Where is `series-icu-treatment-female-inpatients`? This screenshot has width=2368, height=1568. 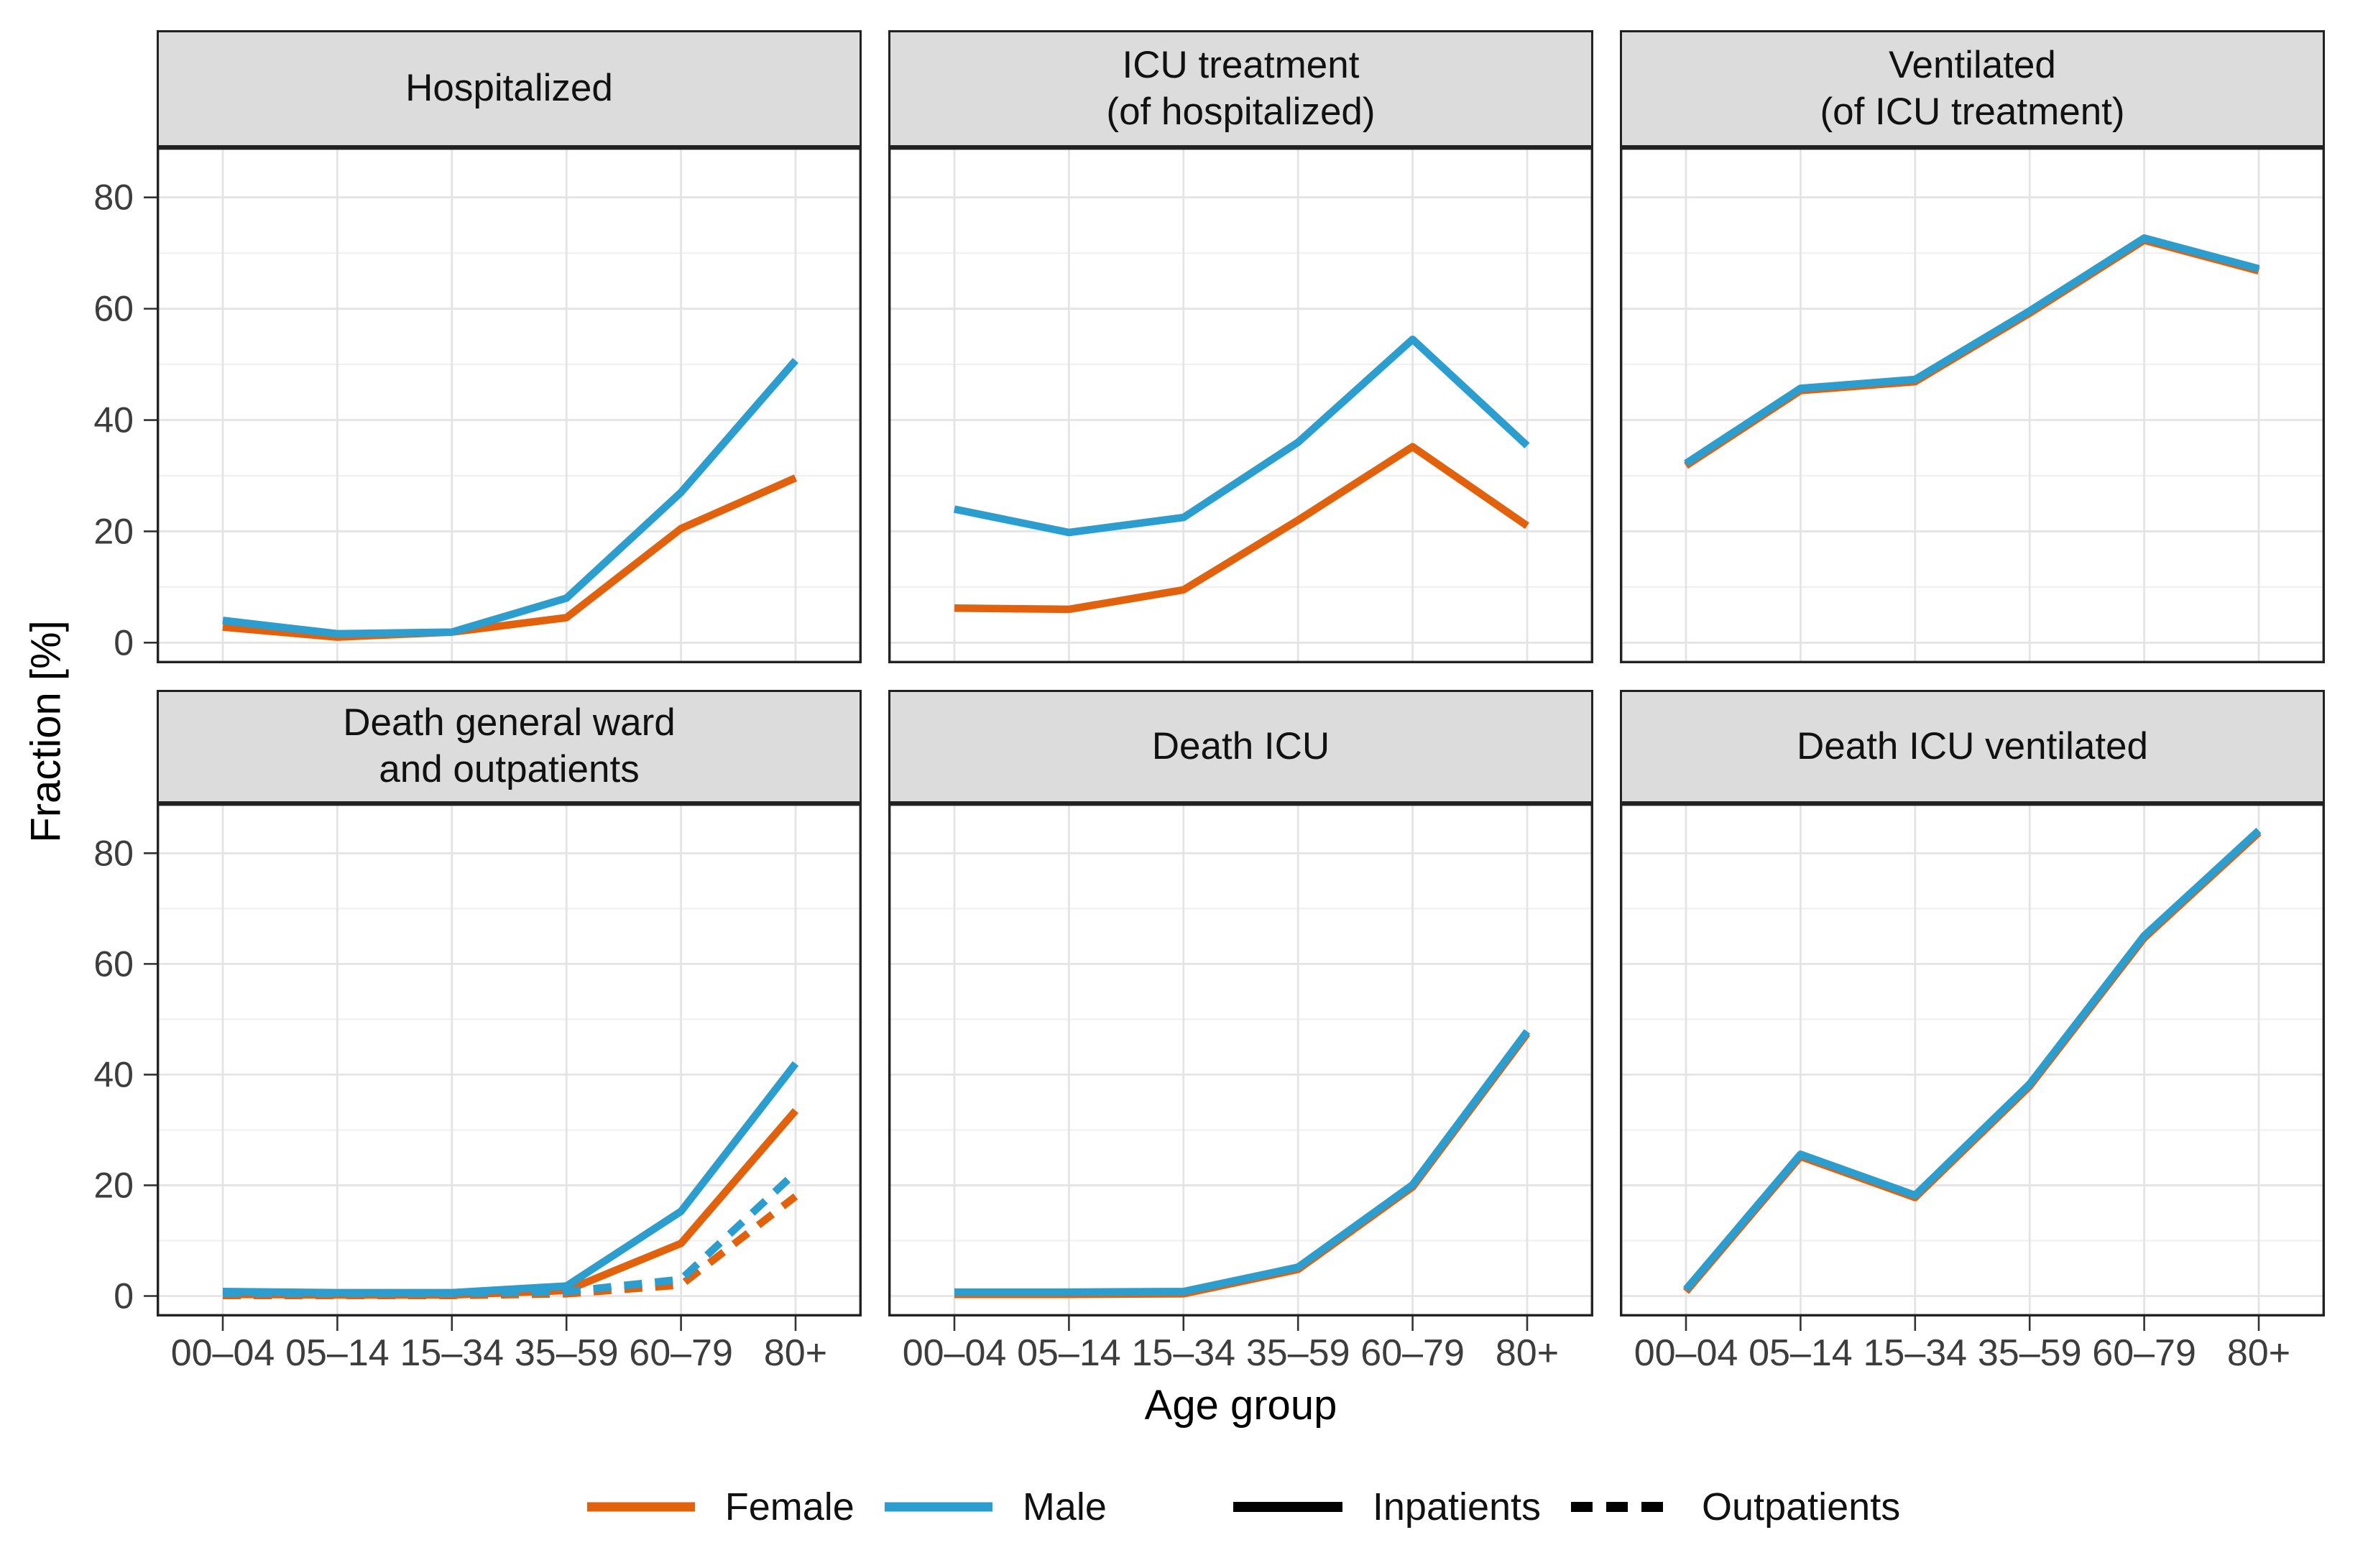 series-icu-treatment-female-inpatients is located at coordinates (1241, 528).